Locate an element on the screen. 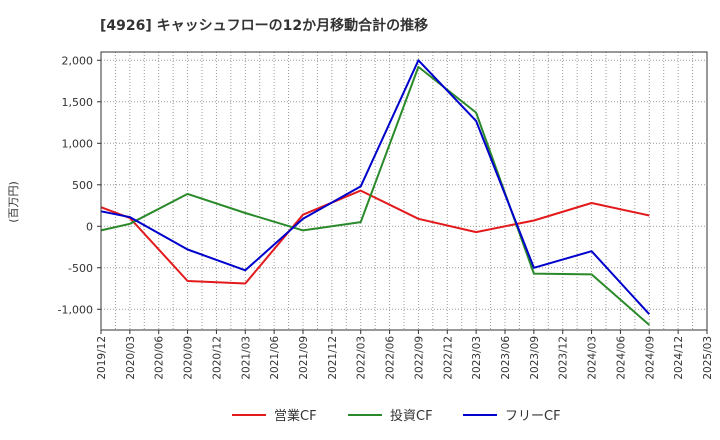 Image resolution: width=720 pixels, height=440 pixels. x-tick-label: 2024/12 is located at coordinates (679, 358).